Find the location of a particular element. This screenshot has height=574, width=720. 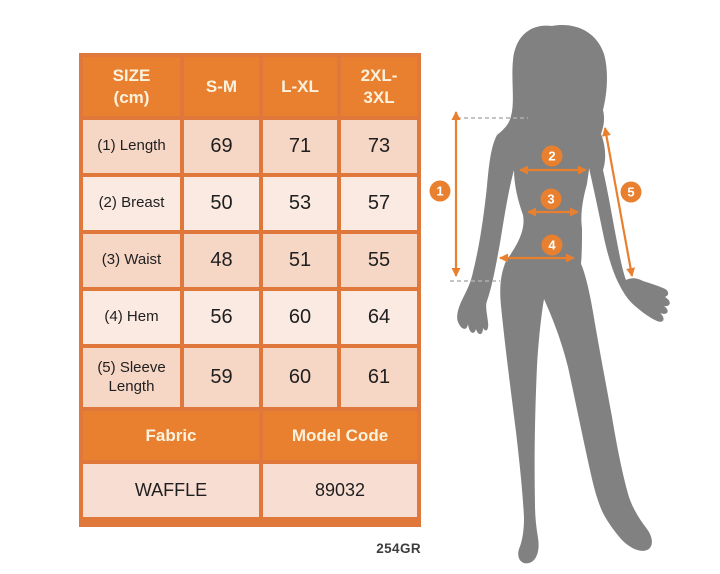

column-header-sm: S-M is located at coordinates (221, 86).